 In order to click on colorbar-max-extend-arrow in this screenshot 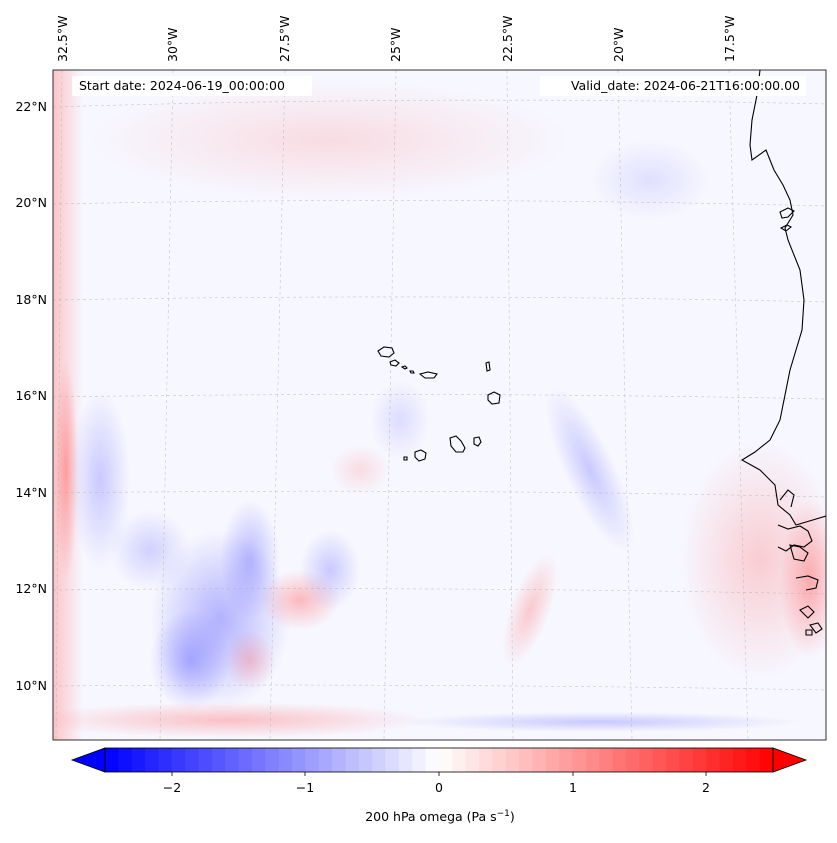, I will do `click(790, 760)`.